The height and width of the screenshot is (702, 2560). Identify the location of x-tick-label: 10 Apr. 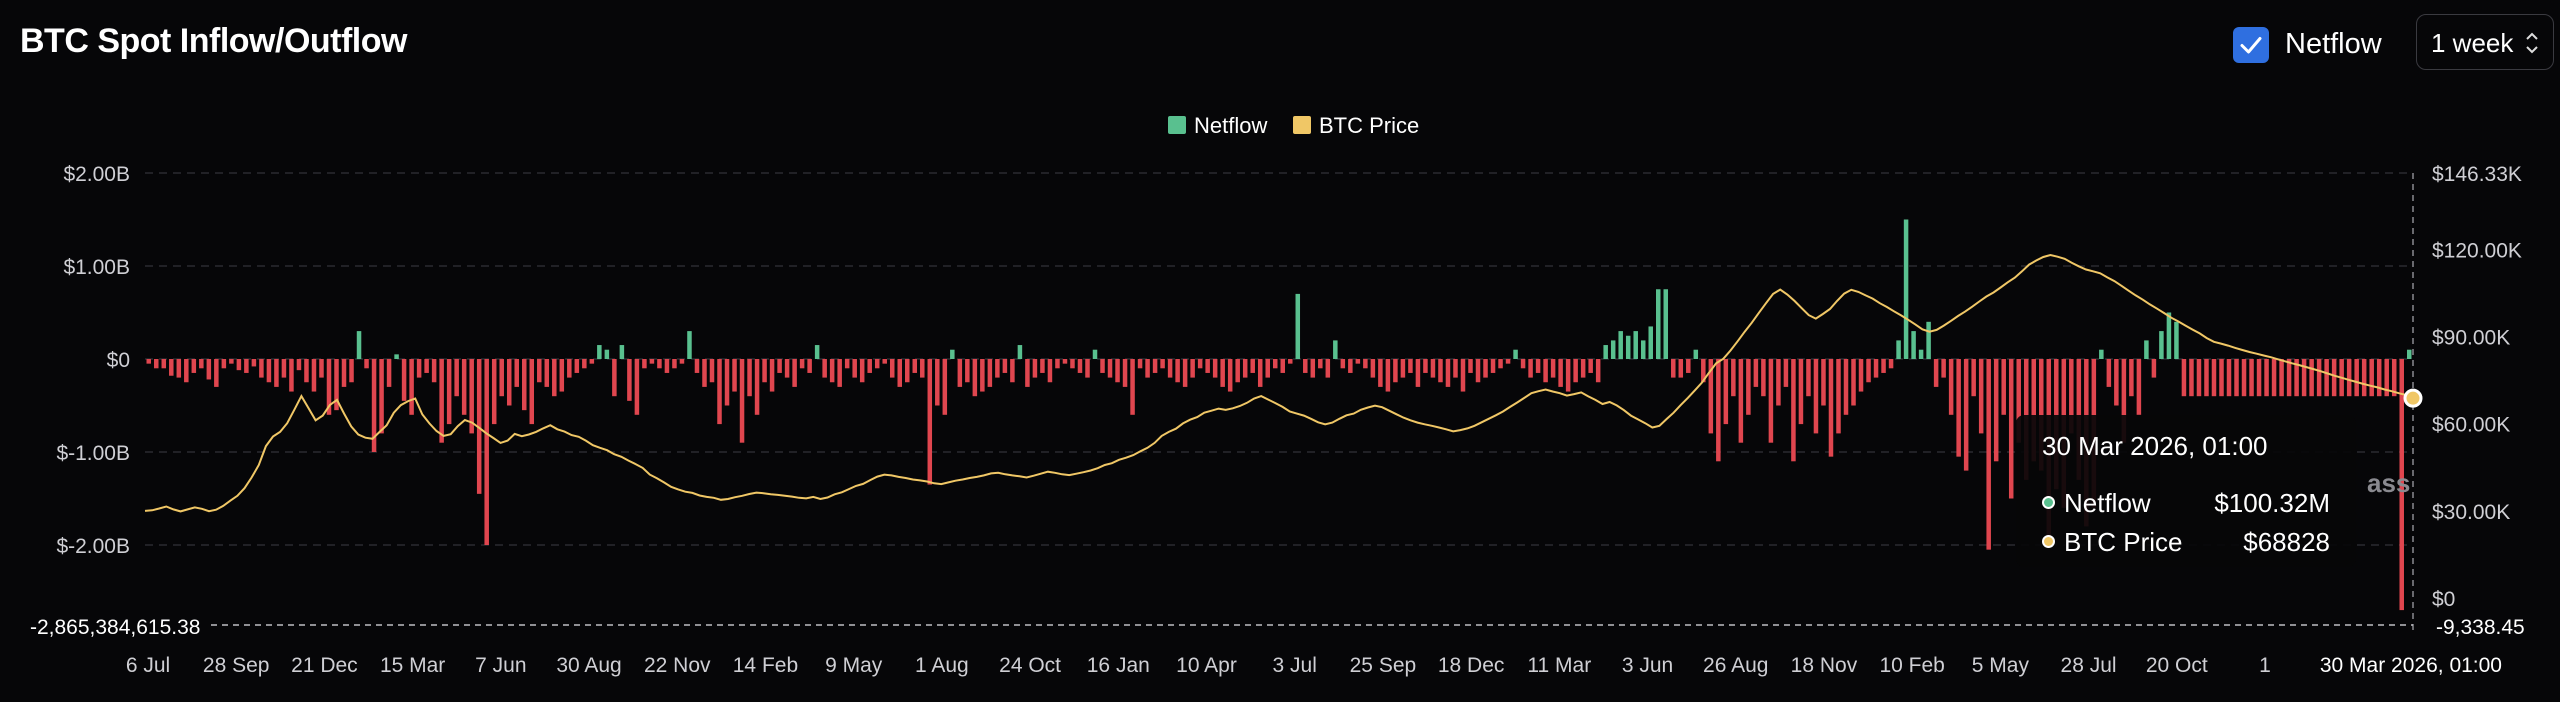
(1206, 665).